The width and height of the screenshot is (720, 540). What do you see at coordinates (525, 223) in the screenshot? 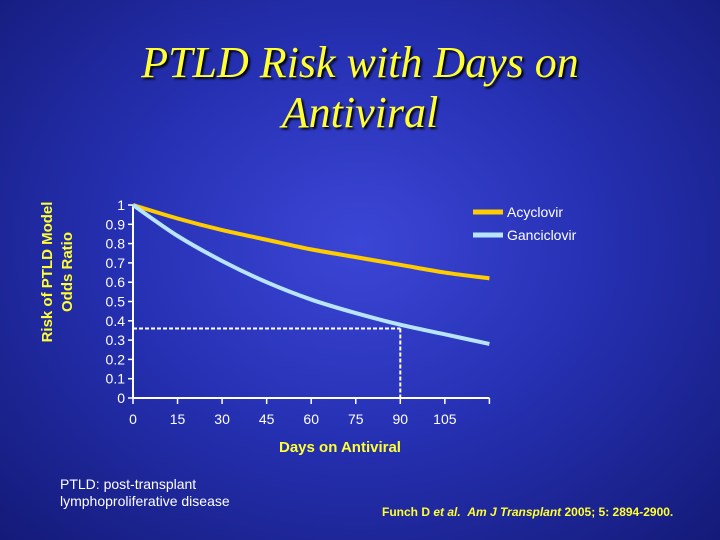
I see `legend: Acyclovir Ganciclovir` at bounding box center [525, 223].